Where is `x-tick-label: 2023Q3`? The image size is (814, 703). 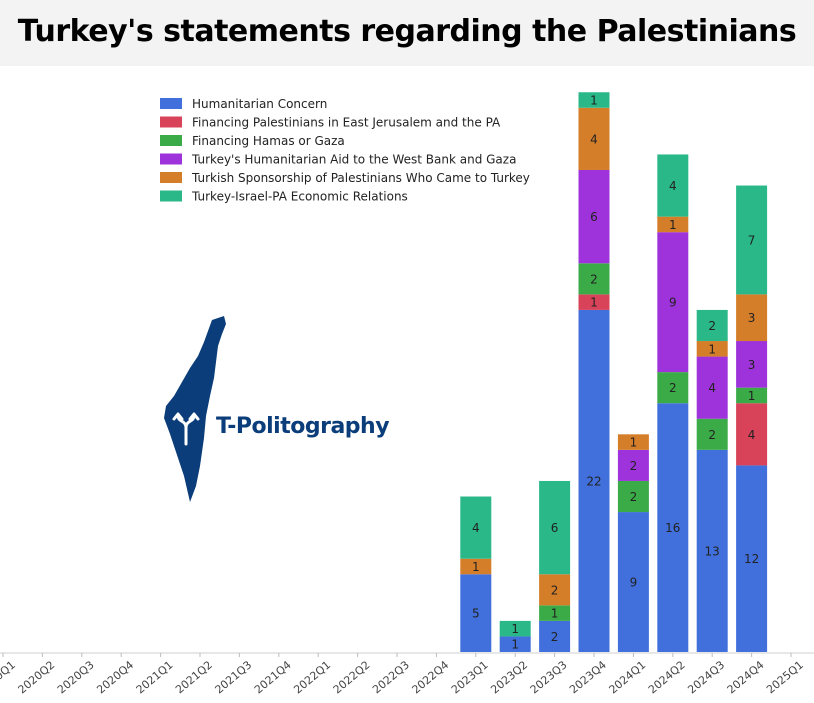
x-tick-label: 2023Q3 is located at coordinates (549, 677).